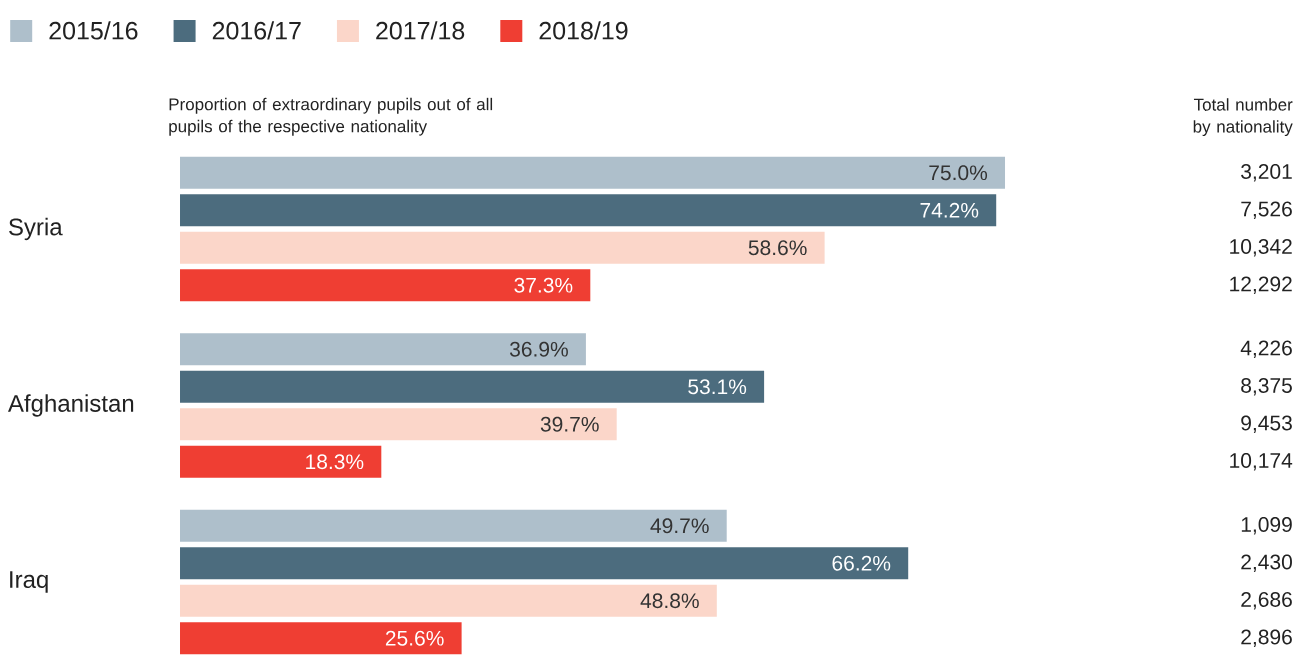 The image size is (1297, 660). What do you see at coordinates (70, 405) in the screenshot?
I see `y-tick-label: Afghanistan` at bounding box center [70, 405].